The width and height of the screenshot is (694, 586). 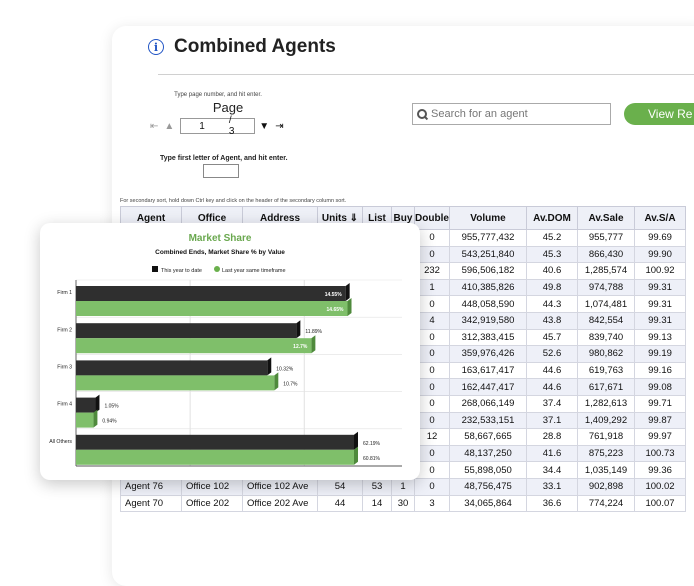 I want to click on search-icon, so click(x=422, y=114).